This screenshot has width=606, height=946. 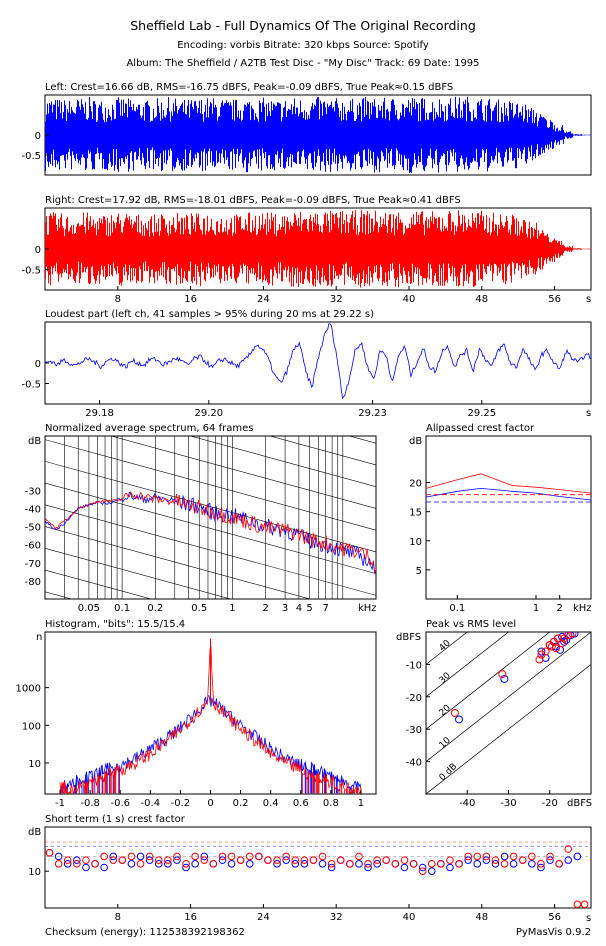 I want to click on peak-rms-diagonal-label: 30, so click(x=445, y=678).